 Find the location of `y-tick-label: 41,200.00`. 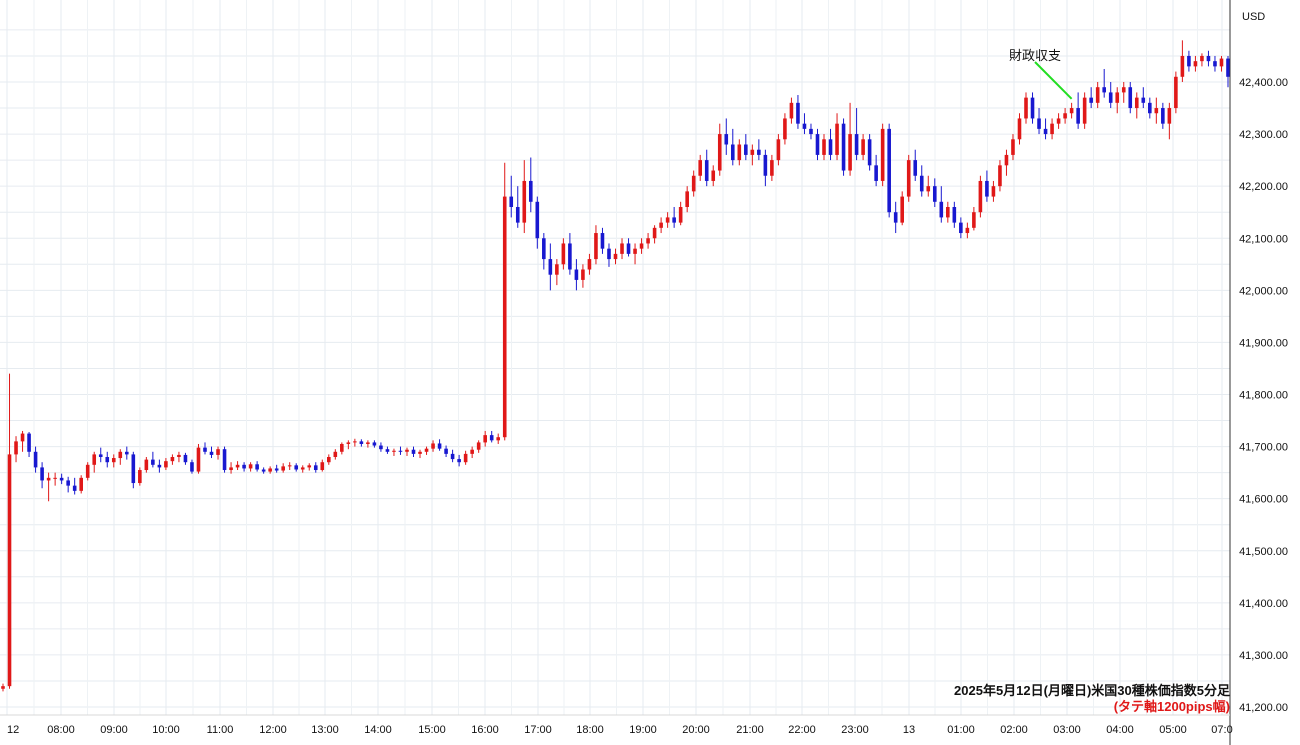

y-tick-label: 41,200.00 is located at coordinates (1263, 708).